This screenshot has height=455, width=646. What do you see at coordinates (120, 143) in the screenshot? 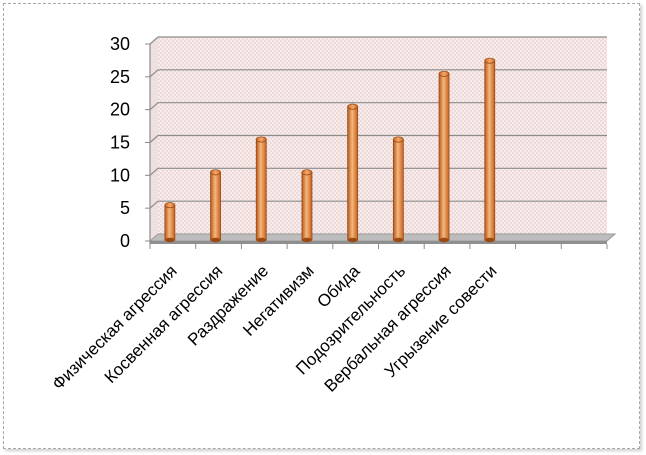
I see `y-tick-label: 15` at bounding box center [120, 143].